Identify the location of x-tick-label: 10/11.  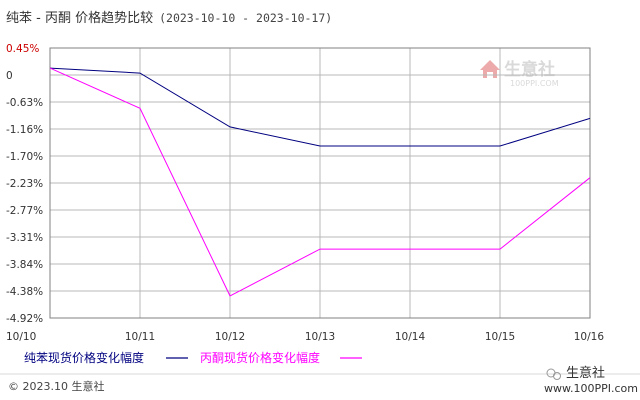
(140, 337).